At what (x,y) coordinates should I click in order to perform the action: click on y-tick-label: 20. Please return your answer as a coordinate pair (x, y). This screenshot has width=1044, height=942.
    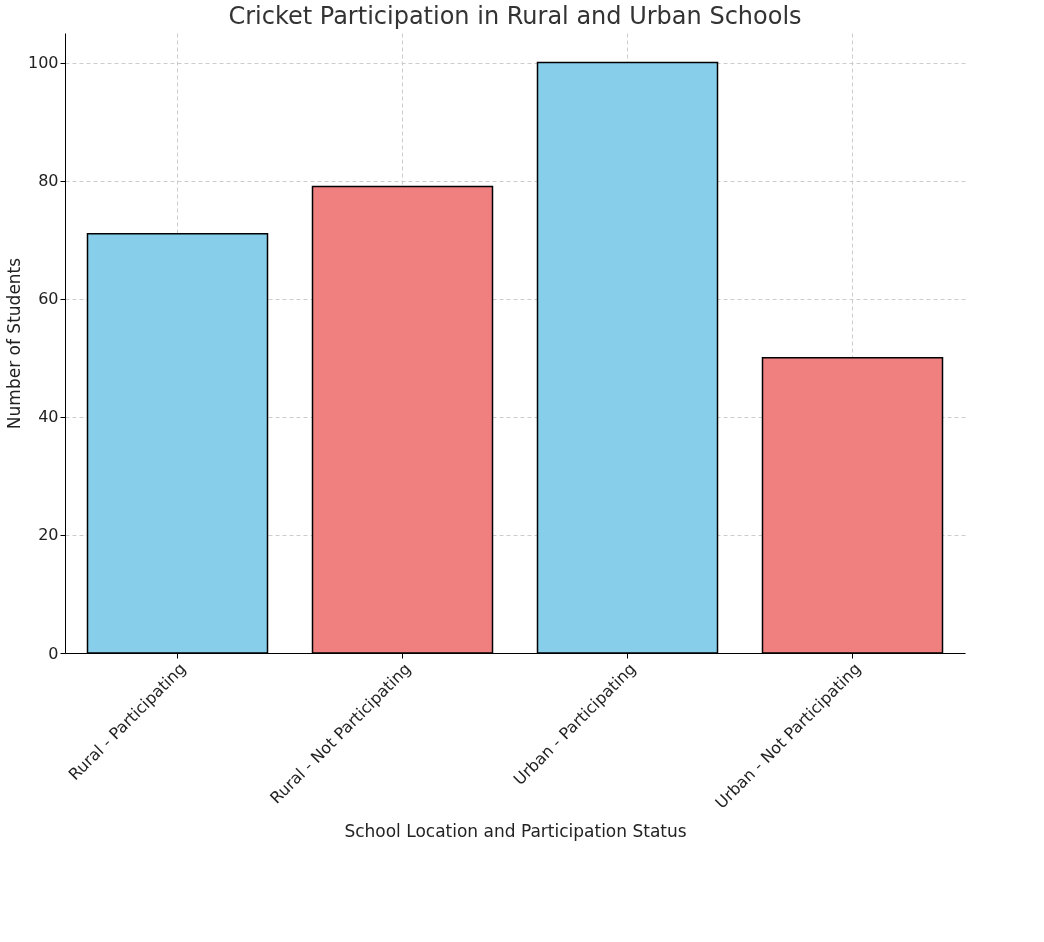
    Looking at the image, I should click on (48, 535).